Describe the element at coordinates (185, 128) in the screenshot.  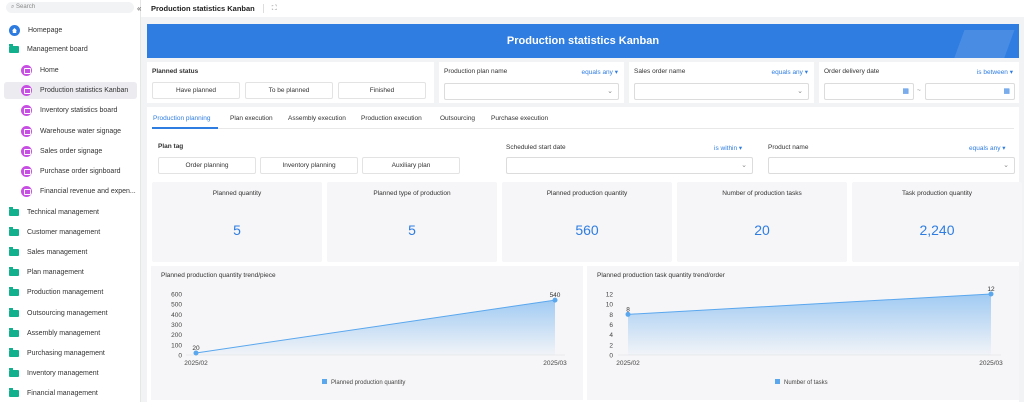
I see `active-tab-indicator` at that location.